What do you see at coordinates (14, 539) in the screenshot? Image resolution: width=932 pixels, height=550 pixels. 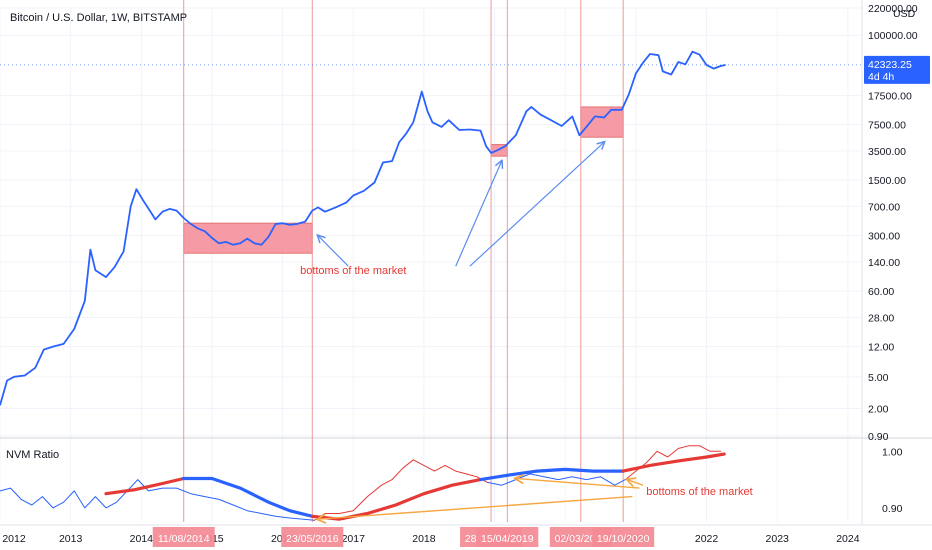 I see `x-tick-label-0: 2012` at bounding box center [14, 539].